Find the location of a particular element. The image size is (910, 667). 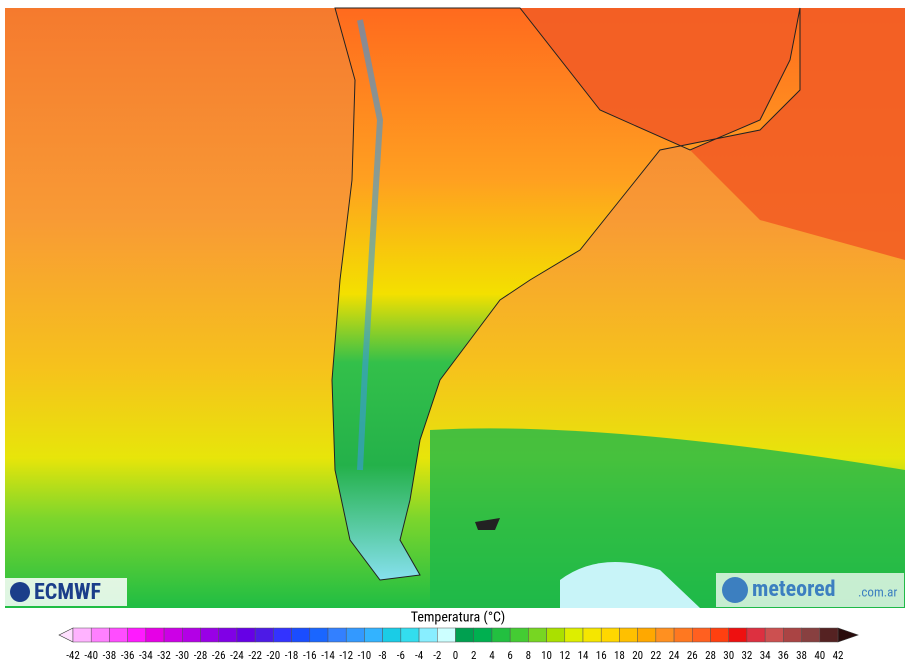

legend-tick-label: 10 is located at coordinates (546, 655).